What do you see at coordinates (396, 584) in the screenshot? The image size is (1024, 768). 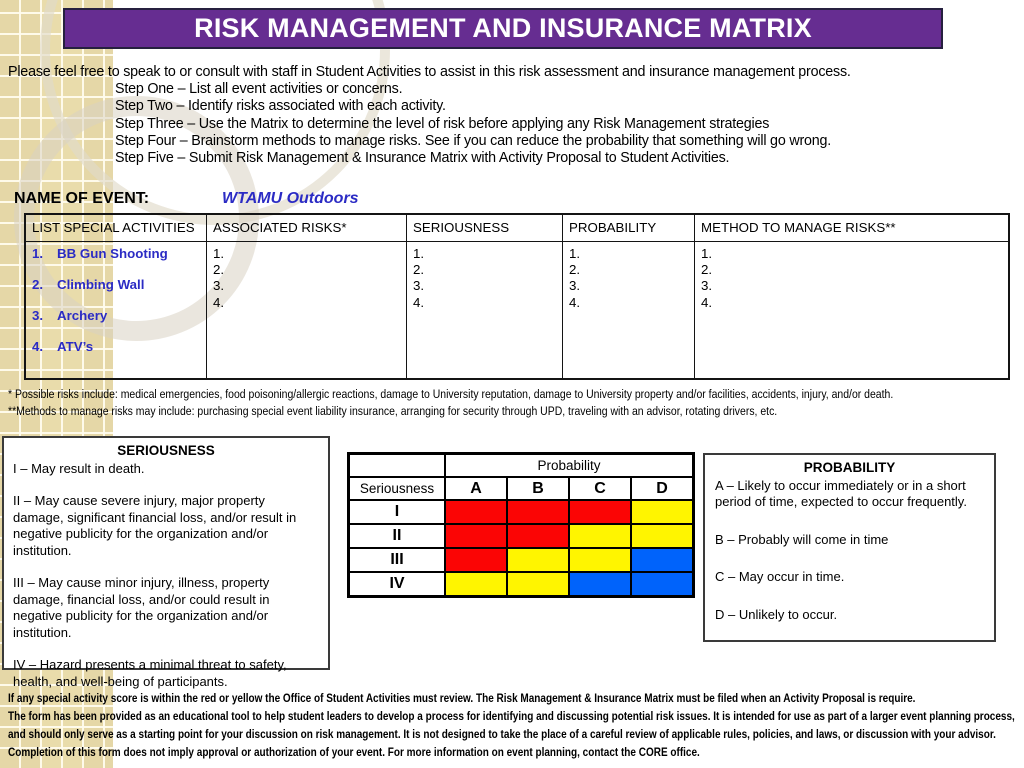 I see `matrix-row-label-iv: IV` at bounding box center [396, 584].